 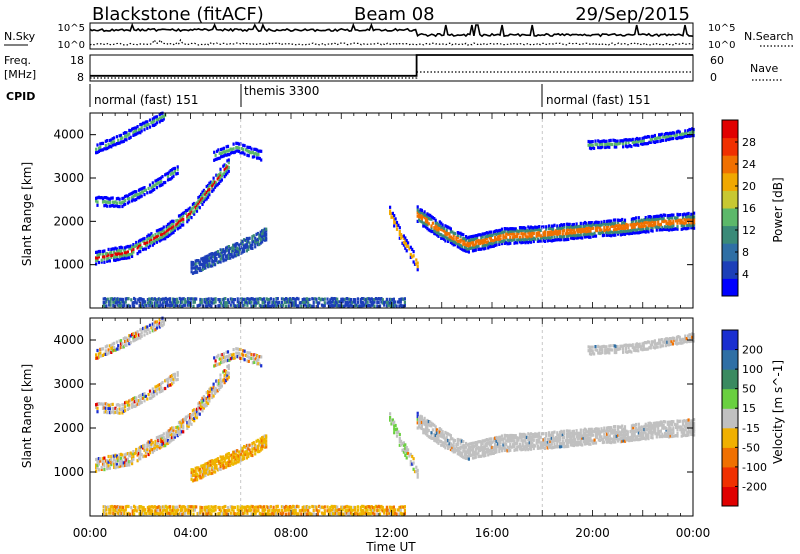 What do you see at coordinates (598, 100) in the screenshot?
I see `cpid-mode-3: normal (fast) 151` at bounding box center [598, 100].